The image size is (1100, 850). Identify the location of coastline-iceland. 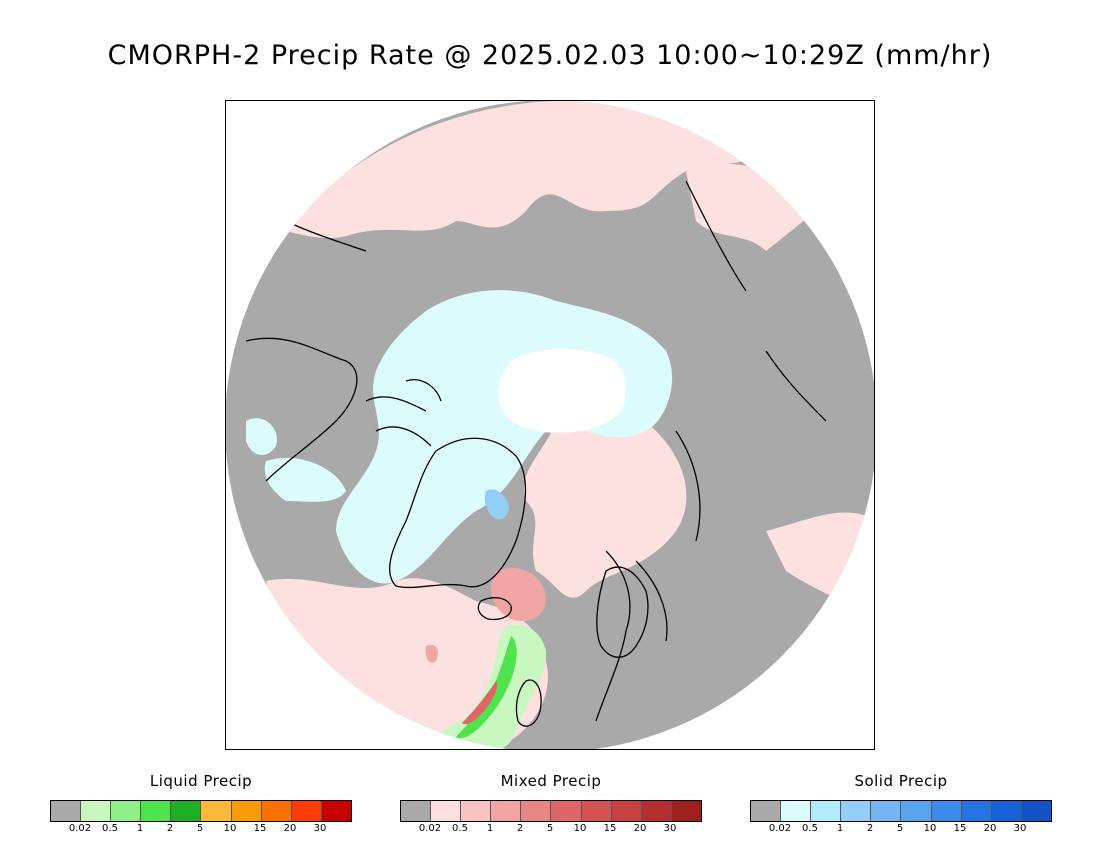
(494, 609).